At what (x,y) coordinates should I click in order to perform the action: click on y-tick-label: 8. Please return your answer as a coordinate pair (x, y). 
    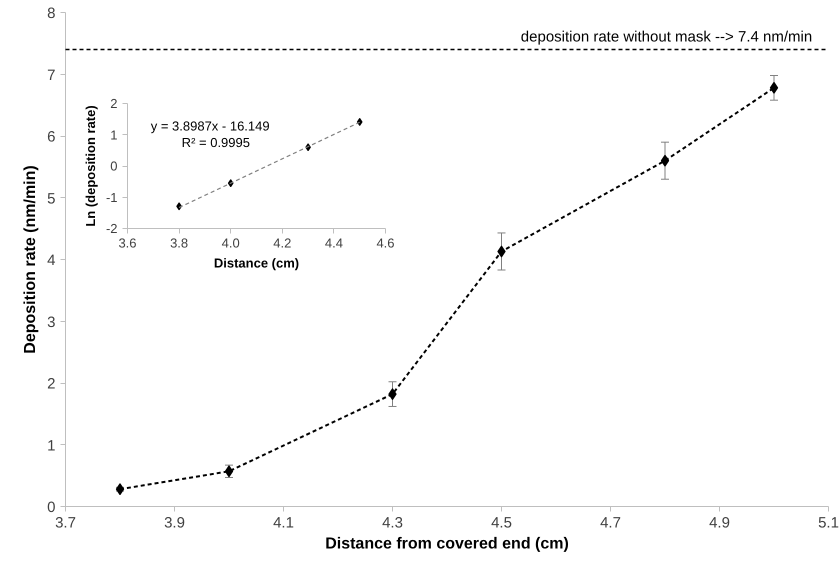
    Looking at the image, I should click on (51, 13).